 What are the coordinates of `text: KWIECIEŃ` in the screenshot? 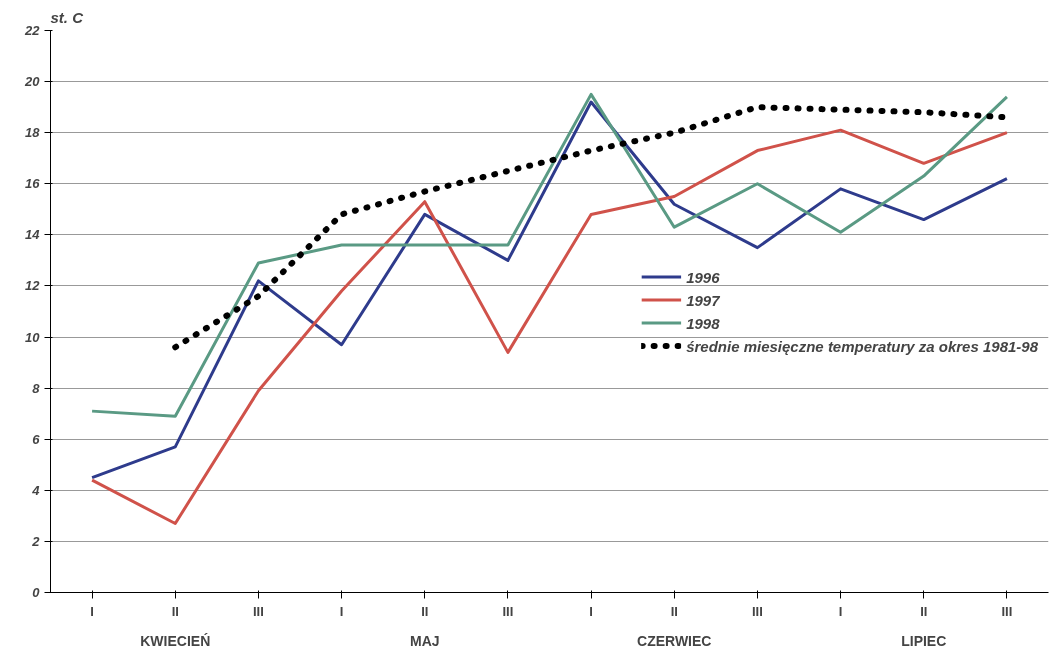 It's located at (175, 640).